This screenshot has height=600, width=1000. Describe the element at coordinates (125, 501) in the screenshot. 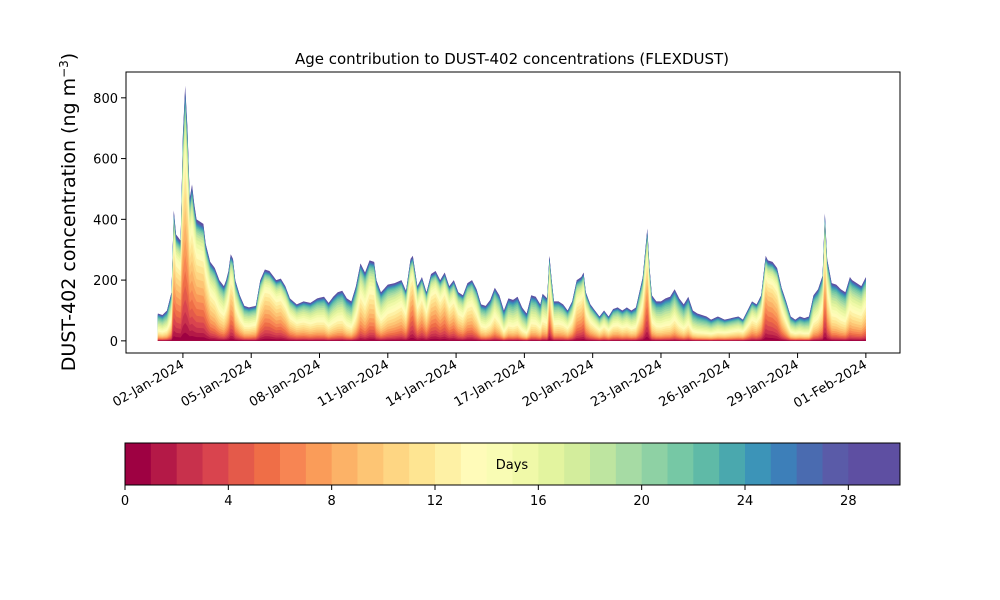

I see `colorbar-tick-label: 0` at that location.